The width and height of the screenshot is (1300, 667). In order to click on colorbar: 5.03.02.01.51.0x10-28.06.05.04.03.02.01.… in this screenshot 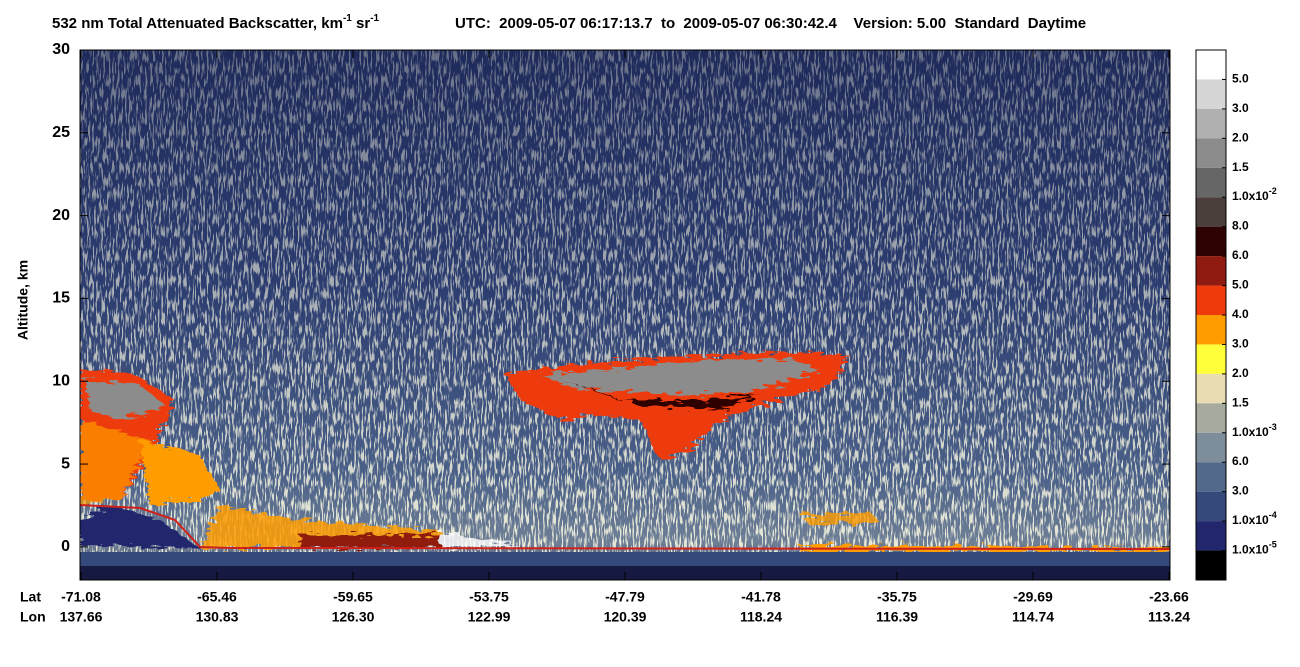, I will do `click(1236, 315)`.